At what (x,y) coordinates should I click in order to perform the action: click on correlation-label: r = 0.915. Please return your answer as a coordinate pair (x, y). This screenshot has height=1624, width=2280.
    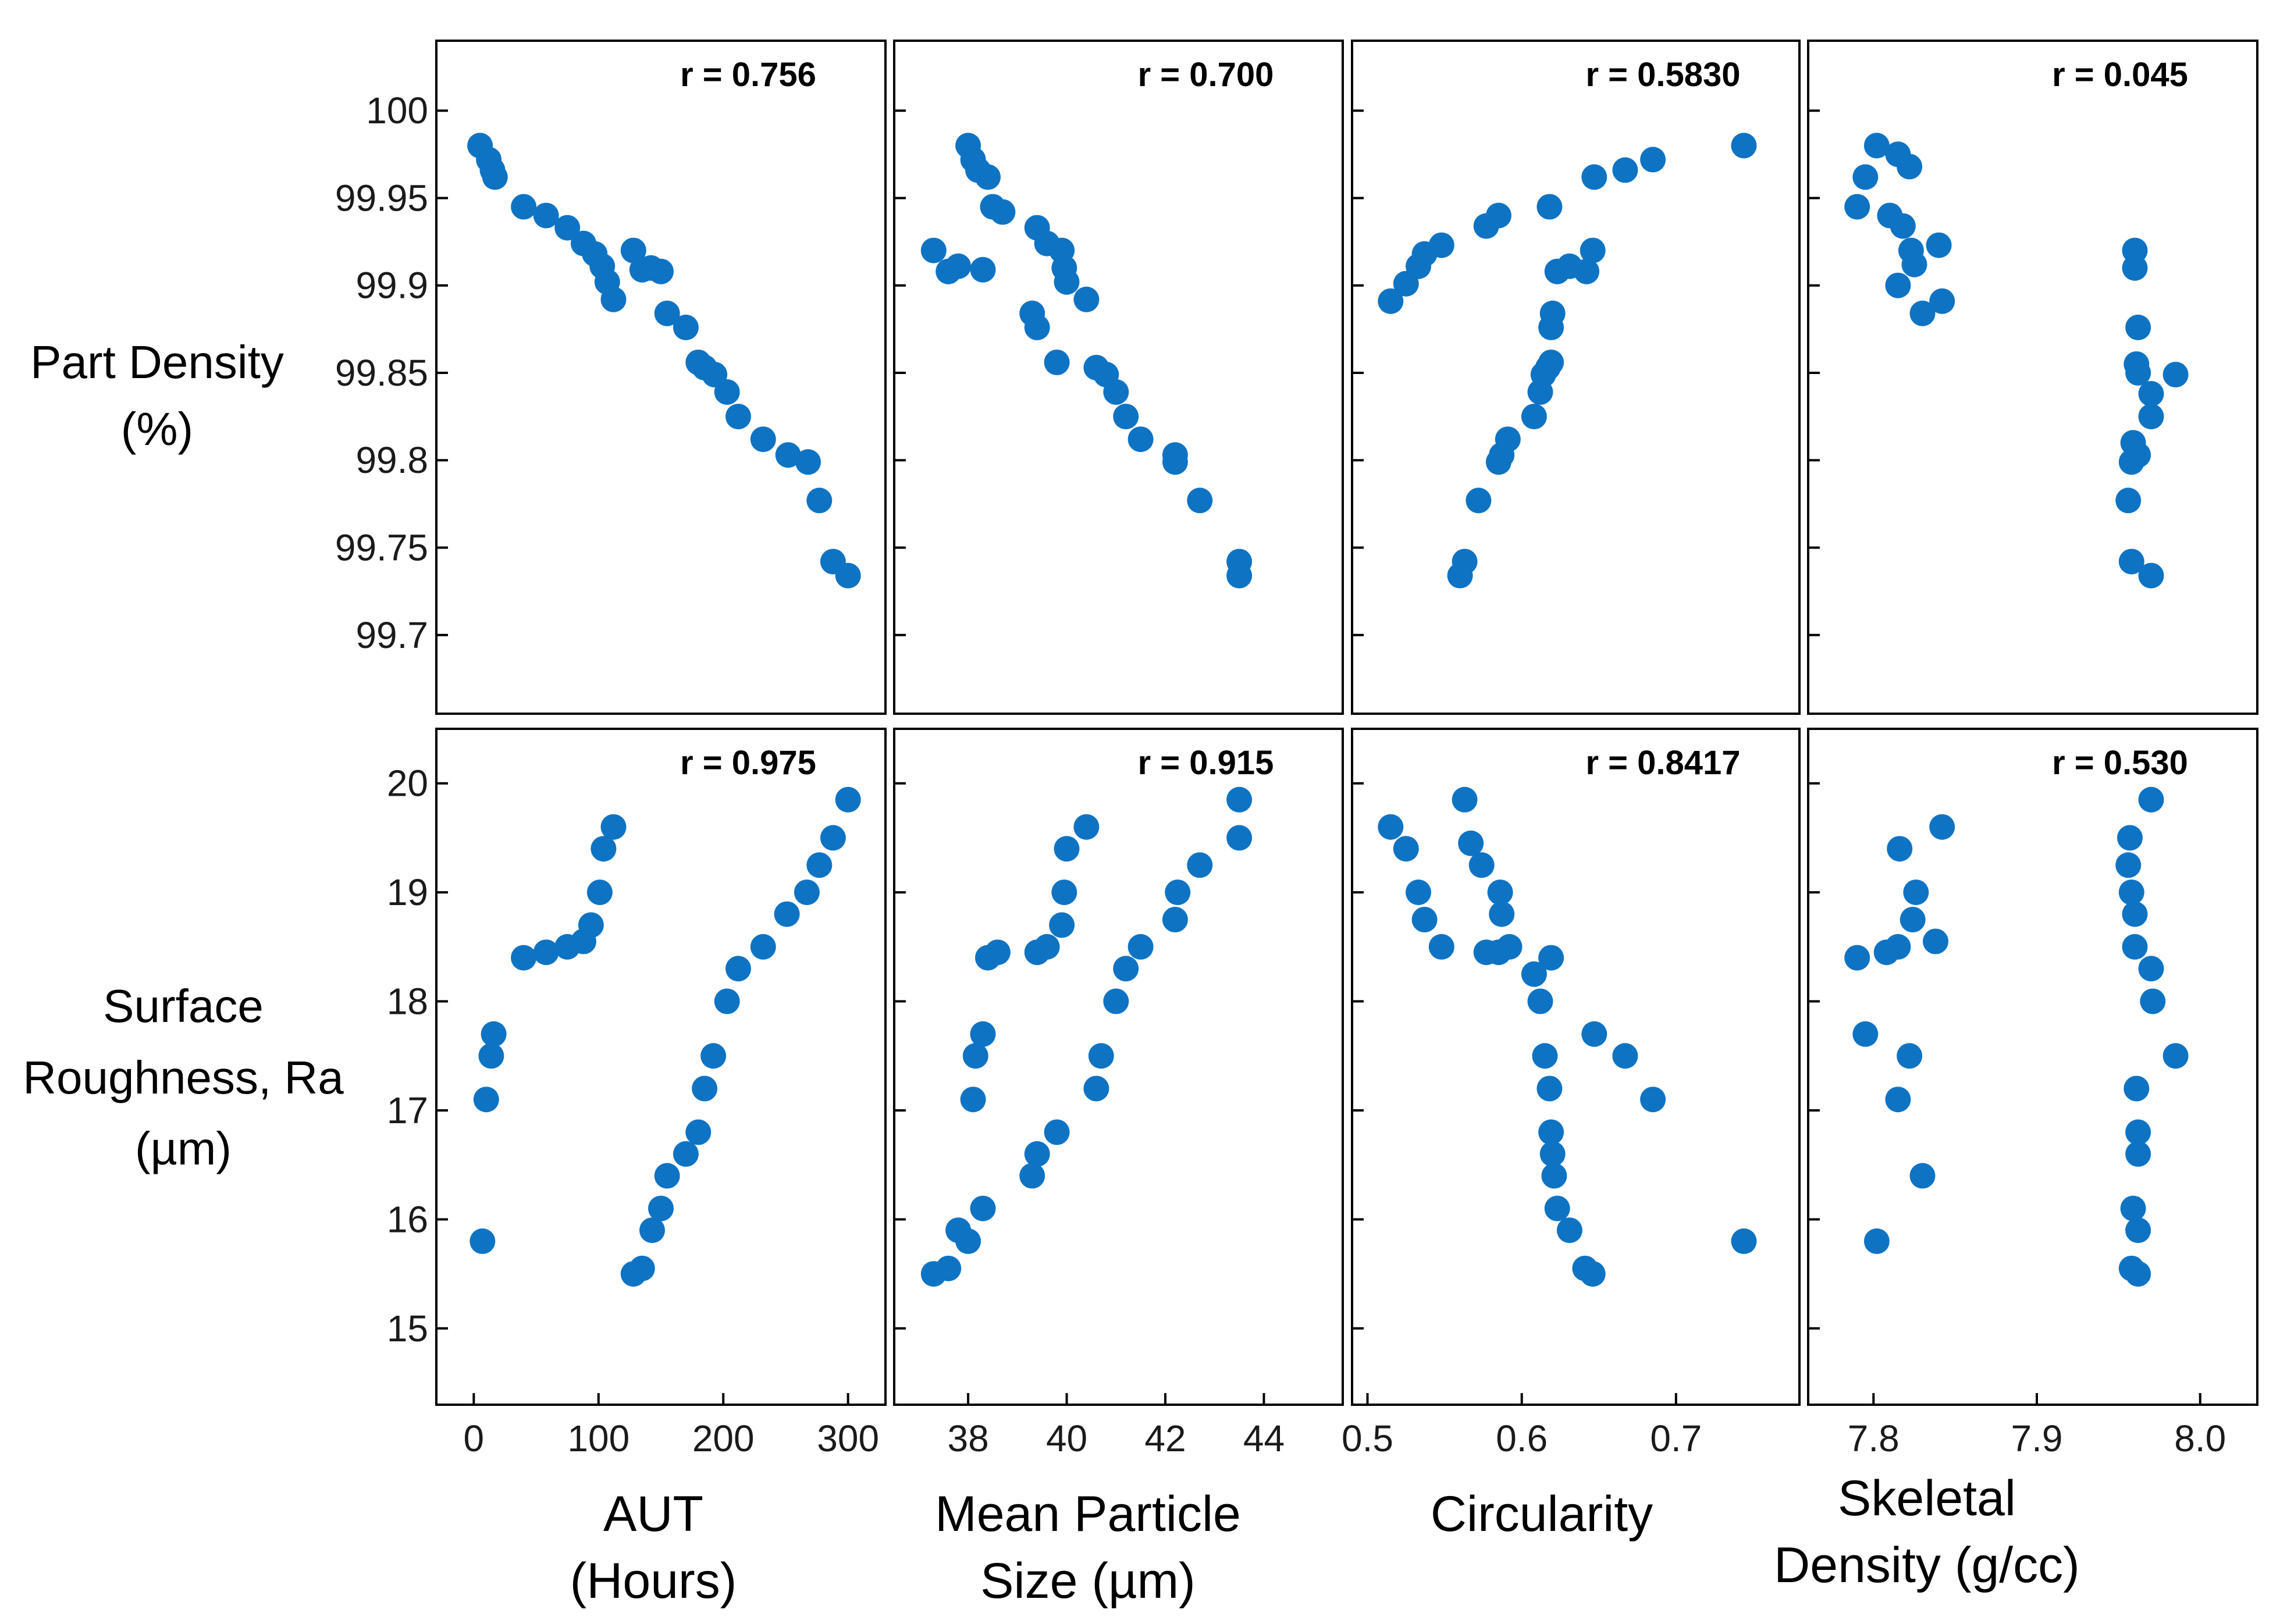
    Looking at the image, I should click on (1206, 763).